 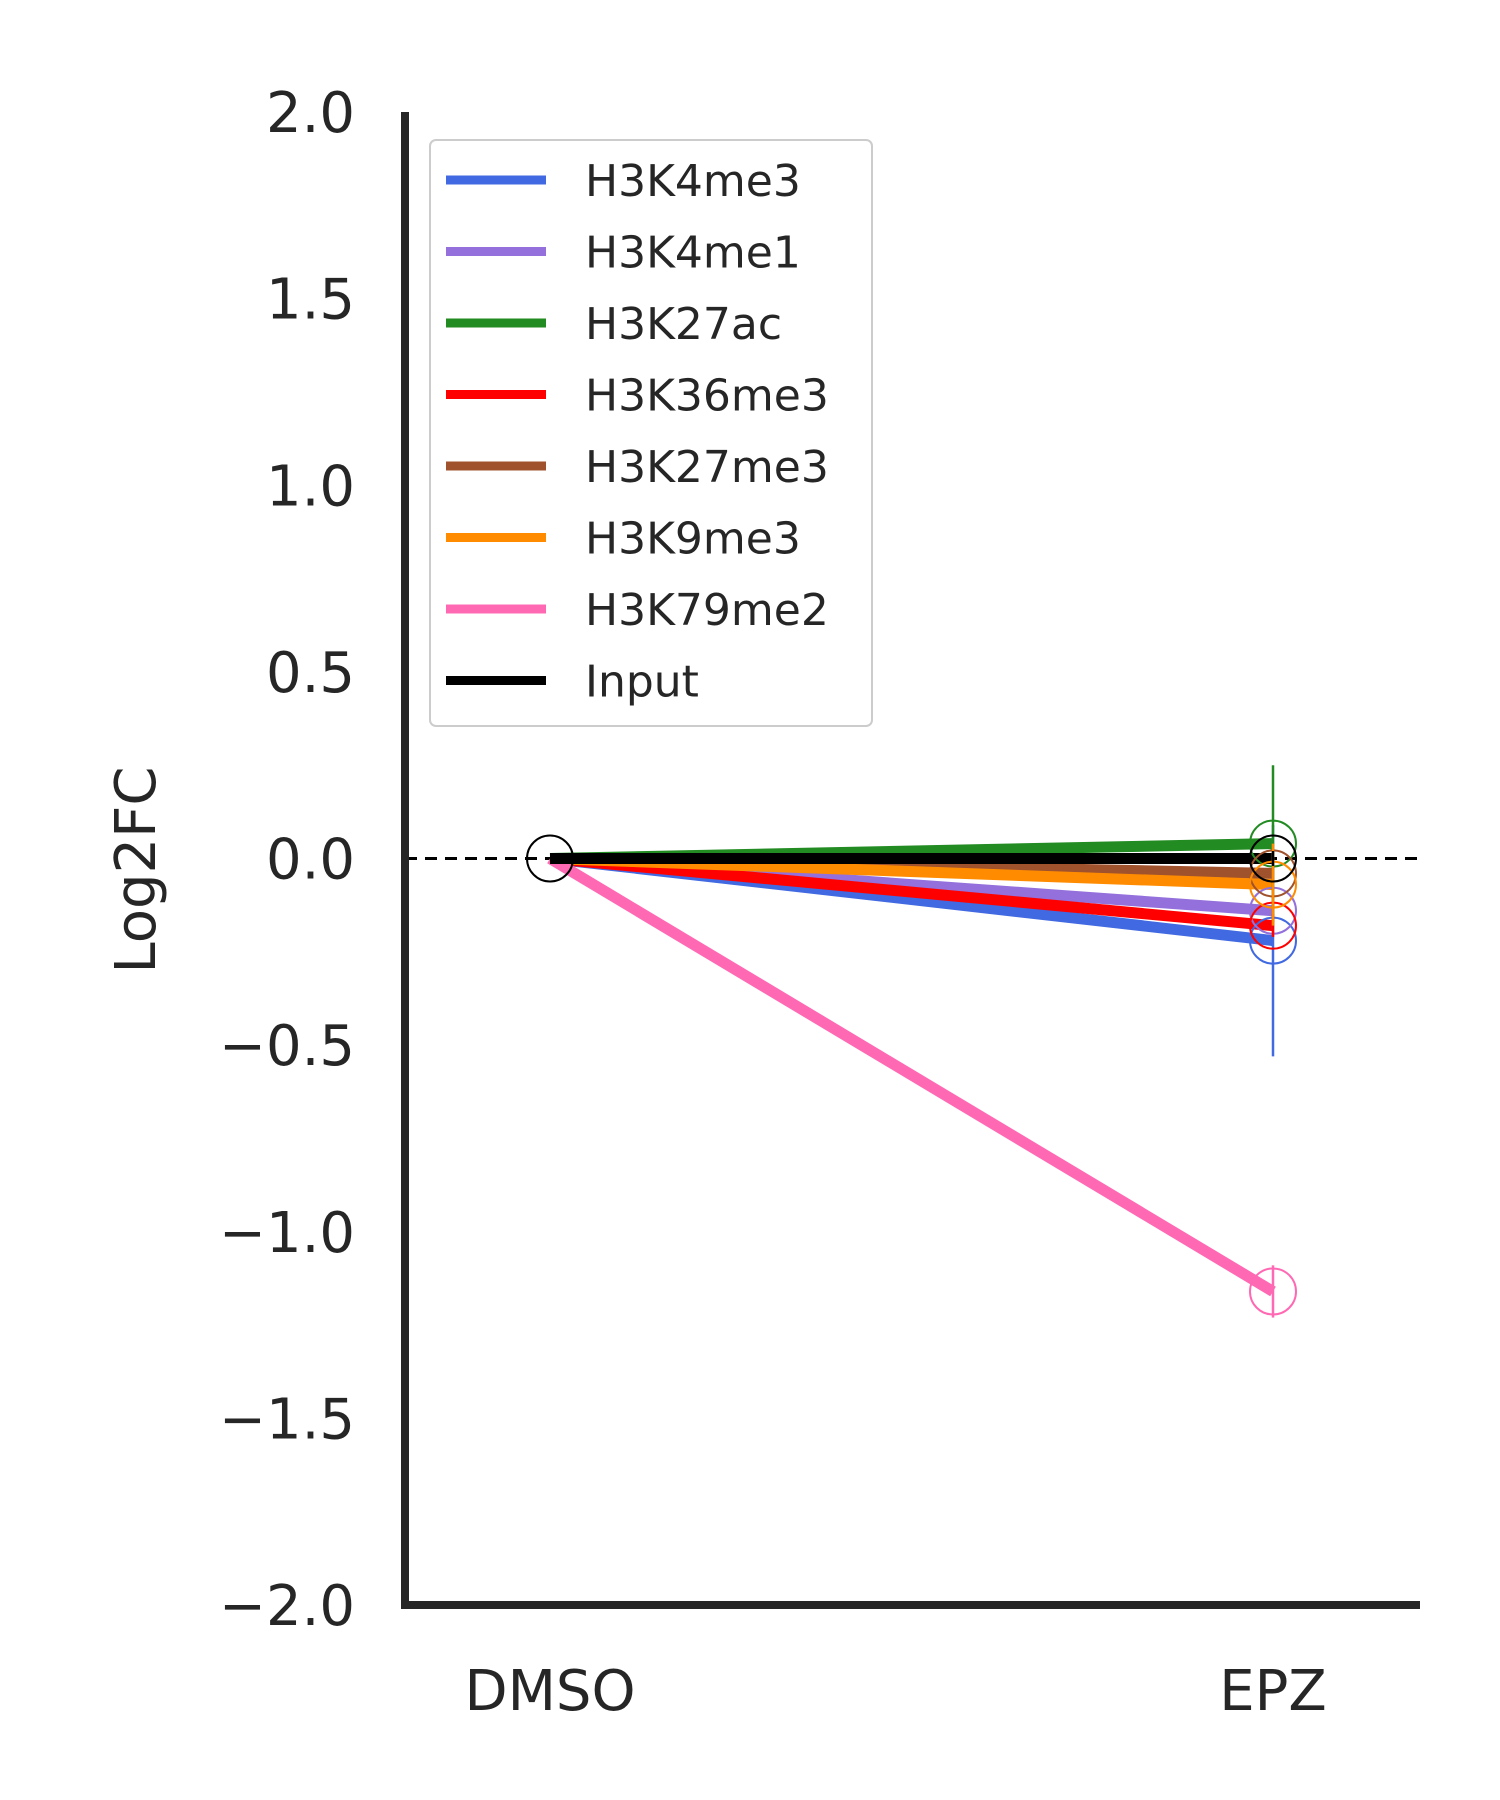 I want to click on series-line-h3k79me2, so click(x=911, y=1075).